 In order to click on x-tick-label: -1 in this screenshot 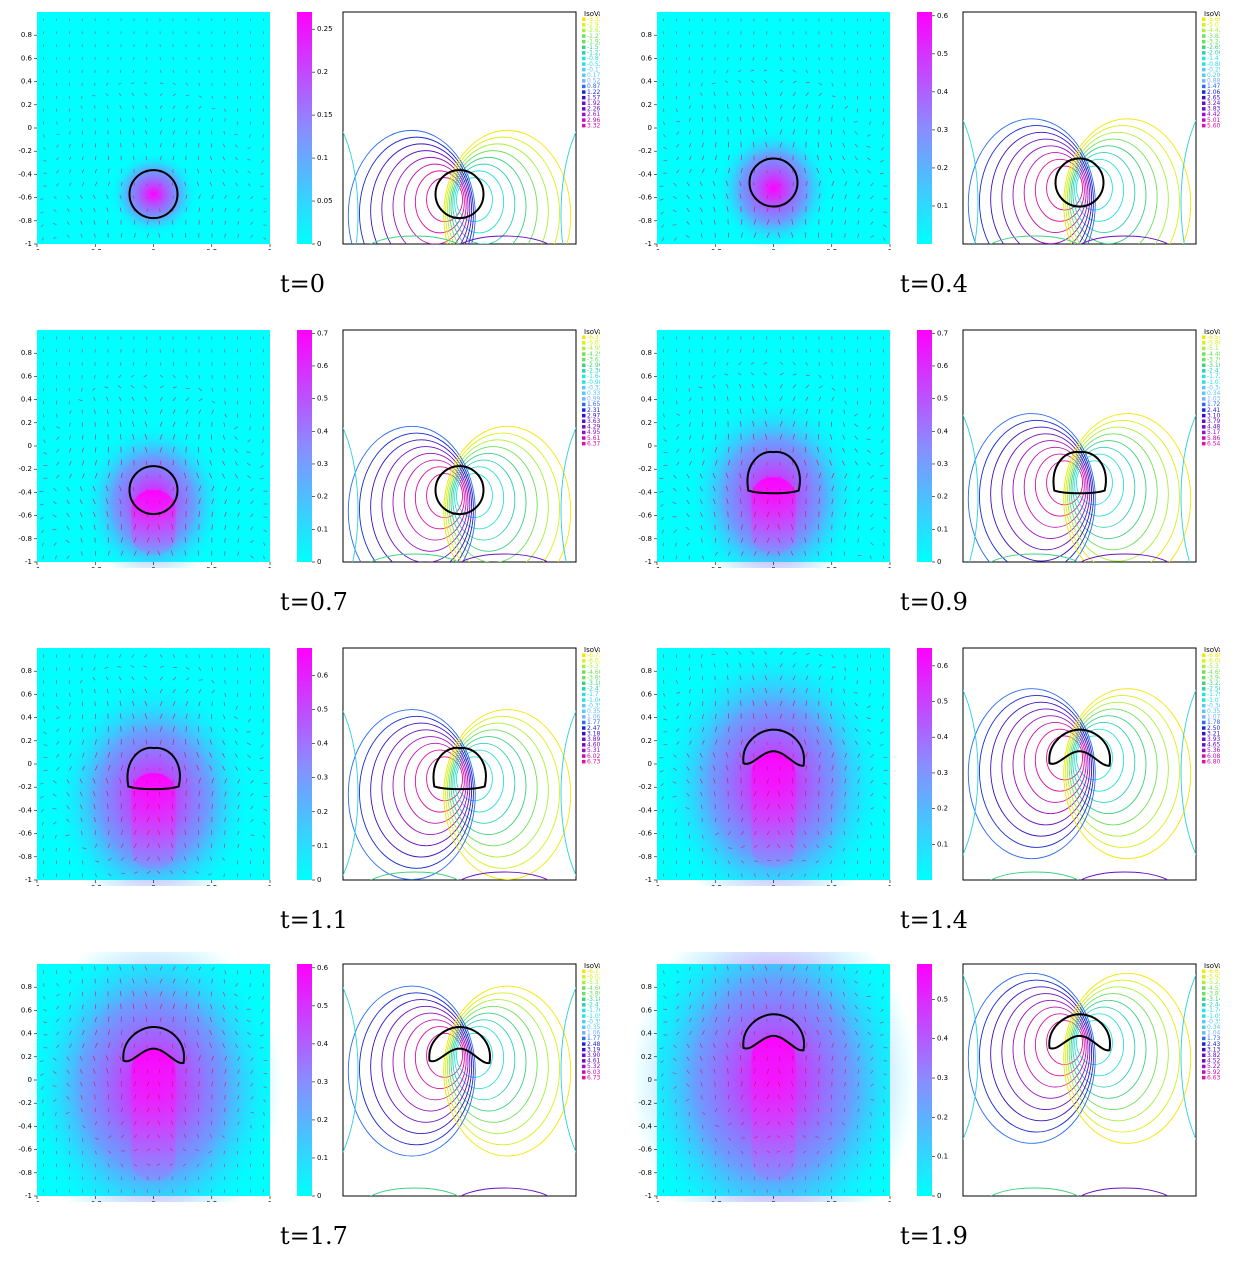, I will do `click(657, 249)`.